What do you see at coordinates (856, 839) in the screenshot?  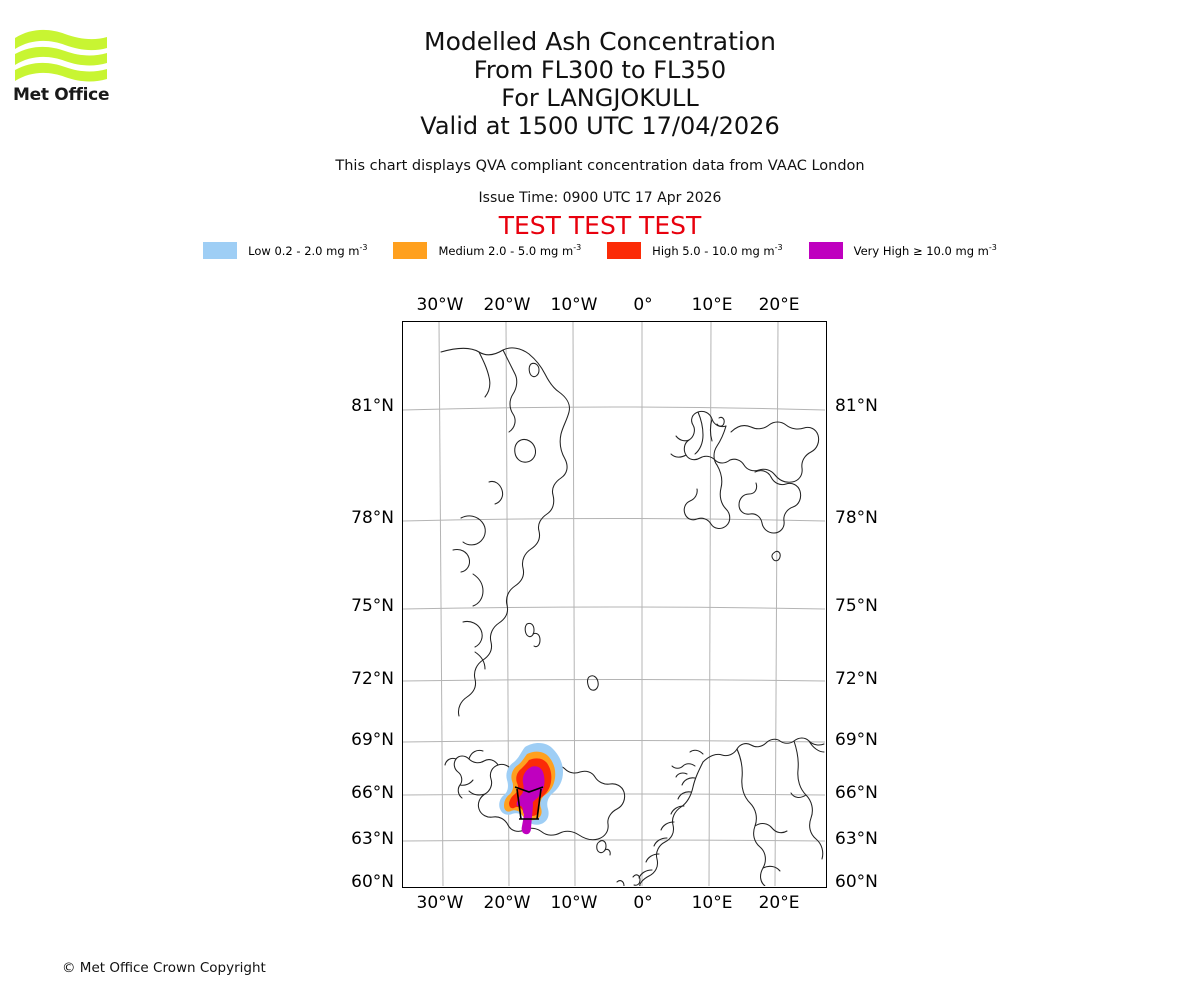 I see `lat-tick-right-6: 63°N` at bounding box center [856, 839].